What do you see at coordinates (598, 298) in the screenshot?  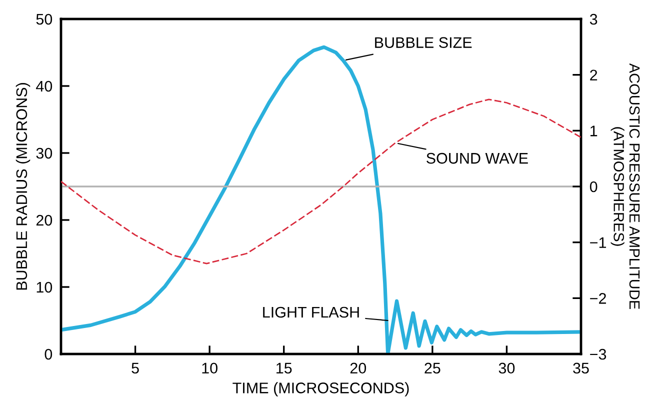 I see `y2-tick-label: −2` at bounding box center [598, 298].